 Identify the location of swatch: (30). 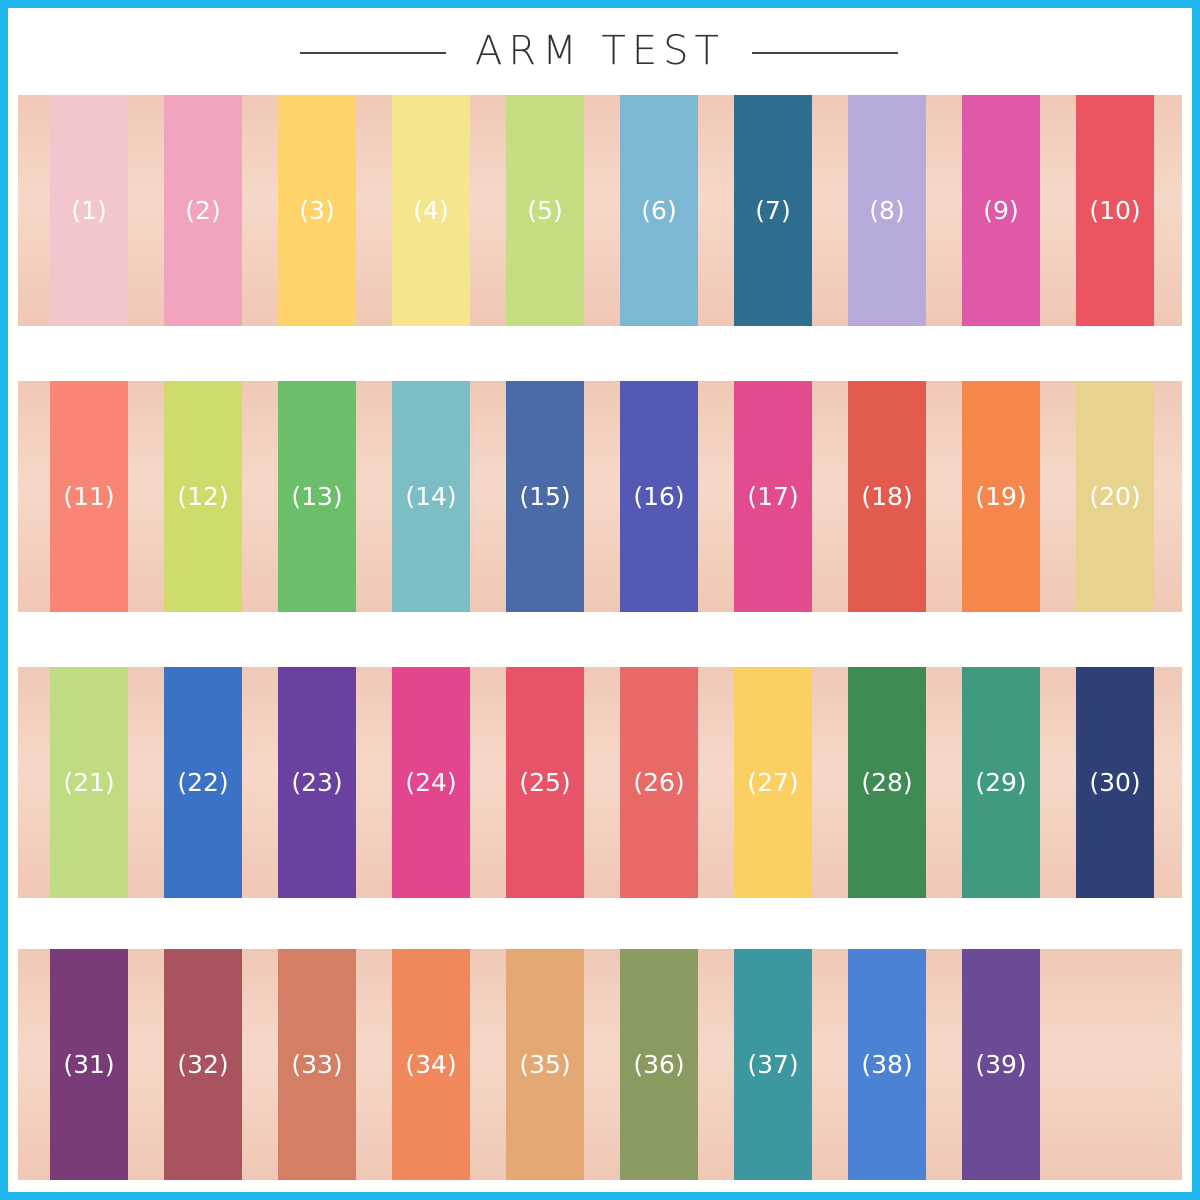
(1115, 782).